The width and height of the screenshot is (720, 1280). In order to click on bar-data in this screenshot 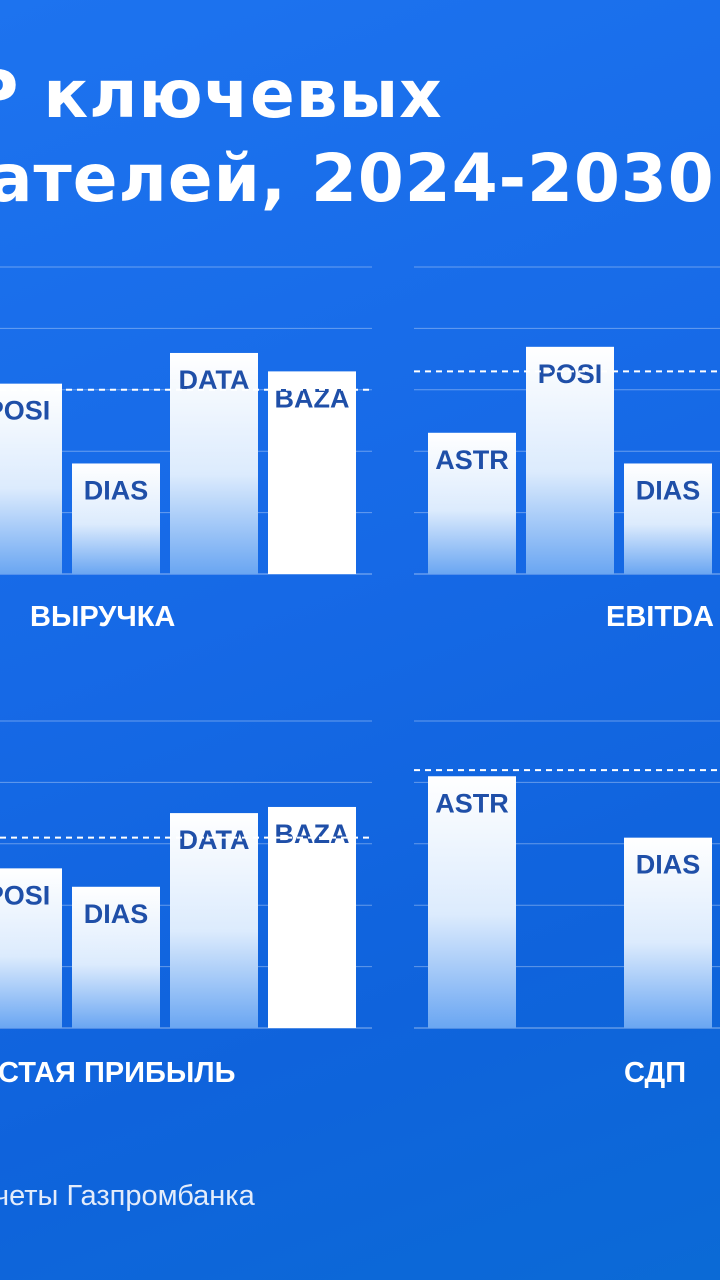, I will do `click(214, 920)`.